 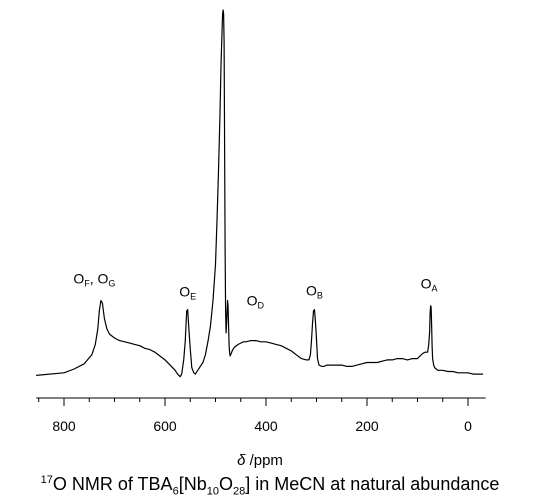 What do you see at coordinates (261, 415) in the screenshot?
I see `x-axis: 800 600 400 200 0` at bounding box center [261, 415].